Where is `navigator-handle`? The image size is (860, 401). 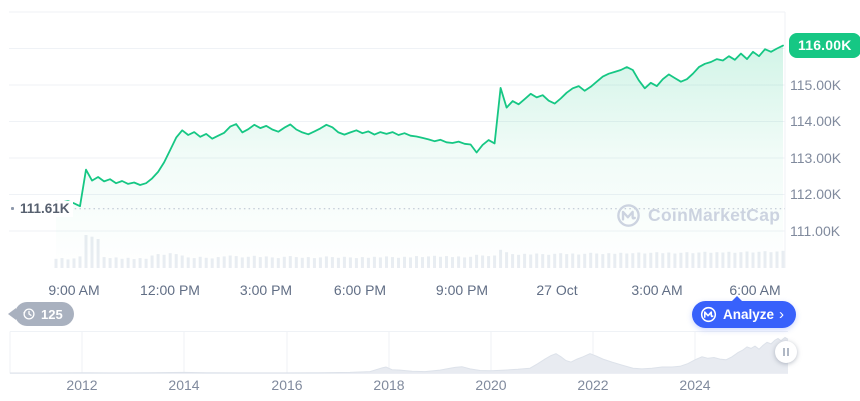 navigator-handle is located at coordinates (786, 352).